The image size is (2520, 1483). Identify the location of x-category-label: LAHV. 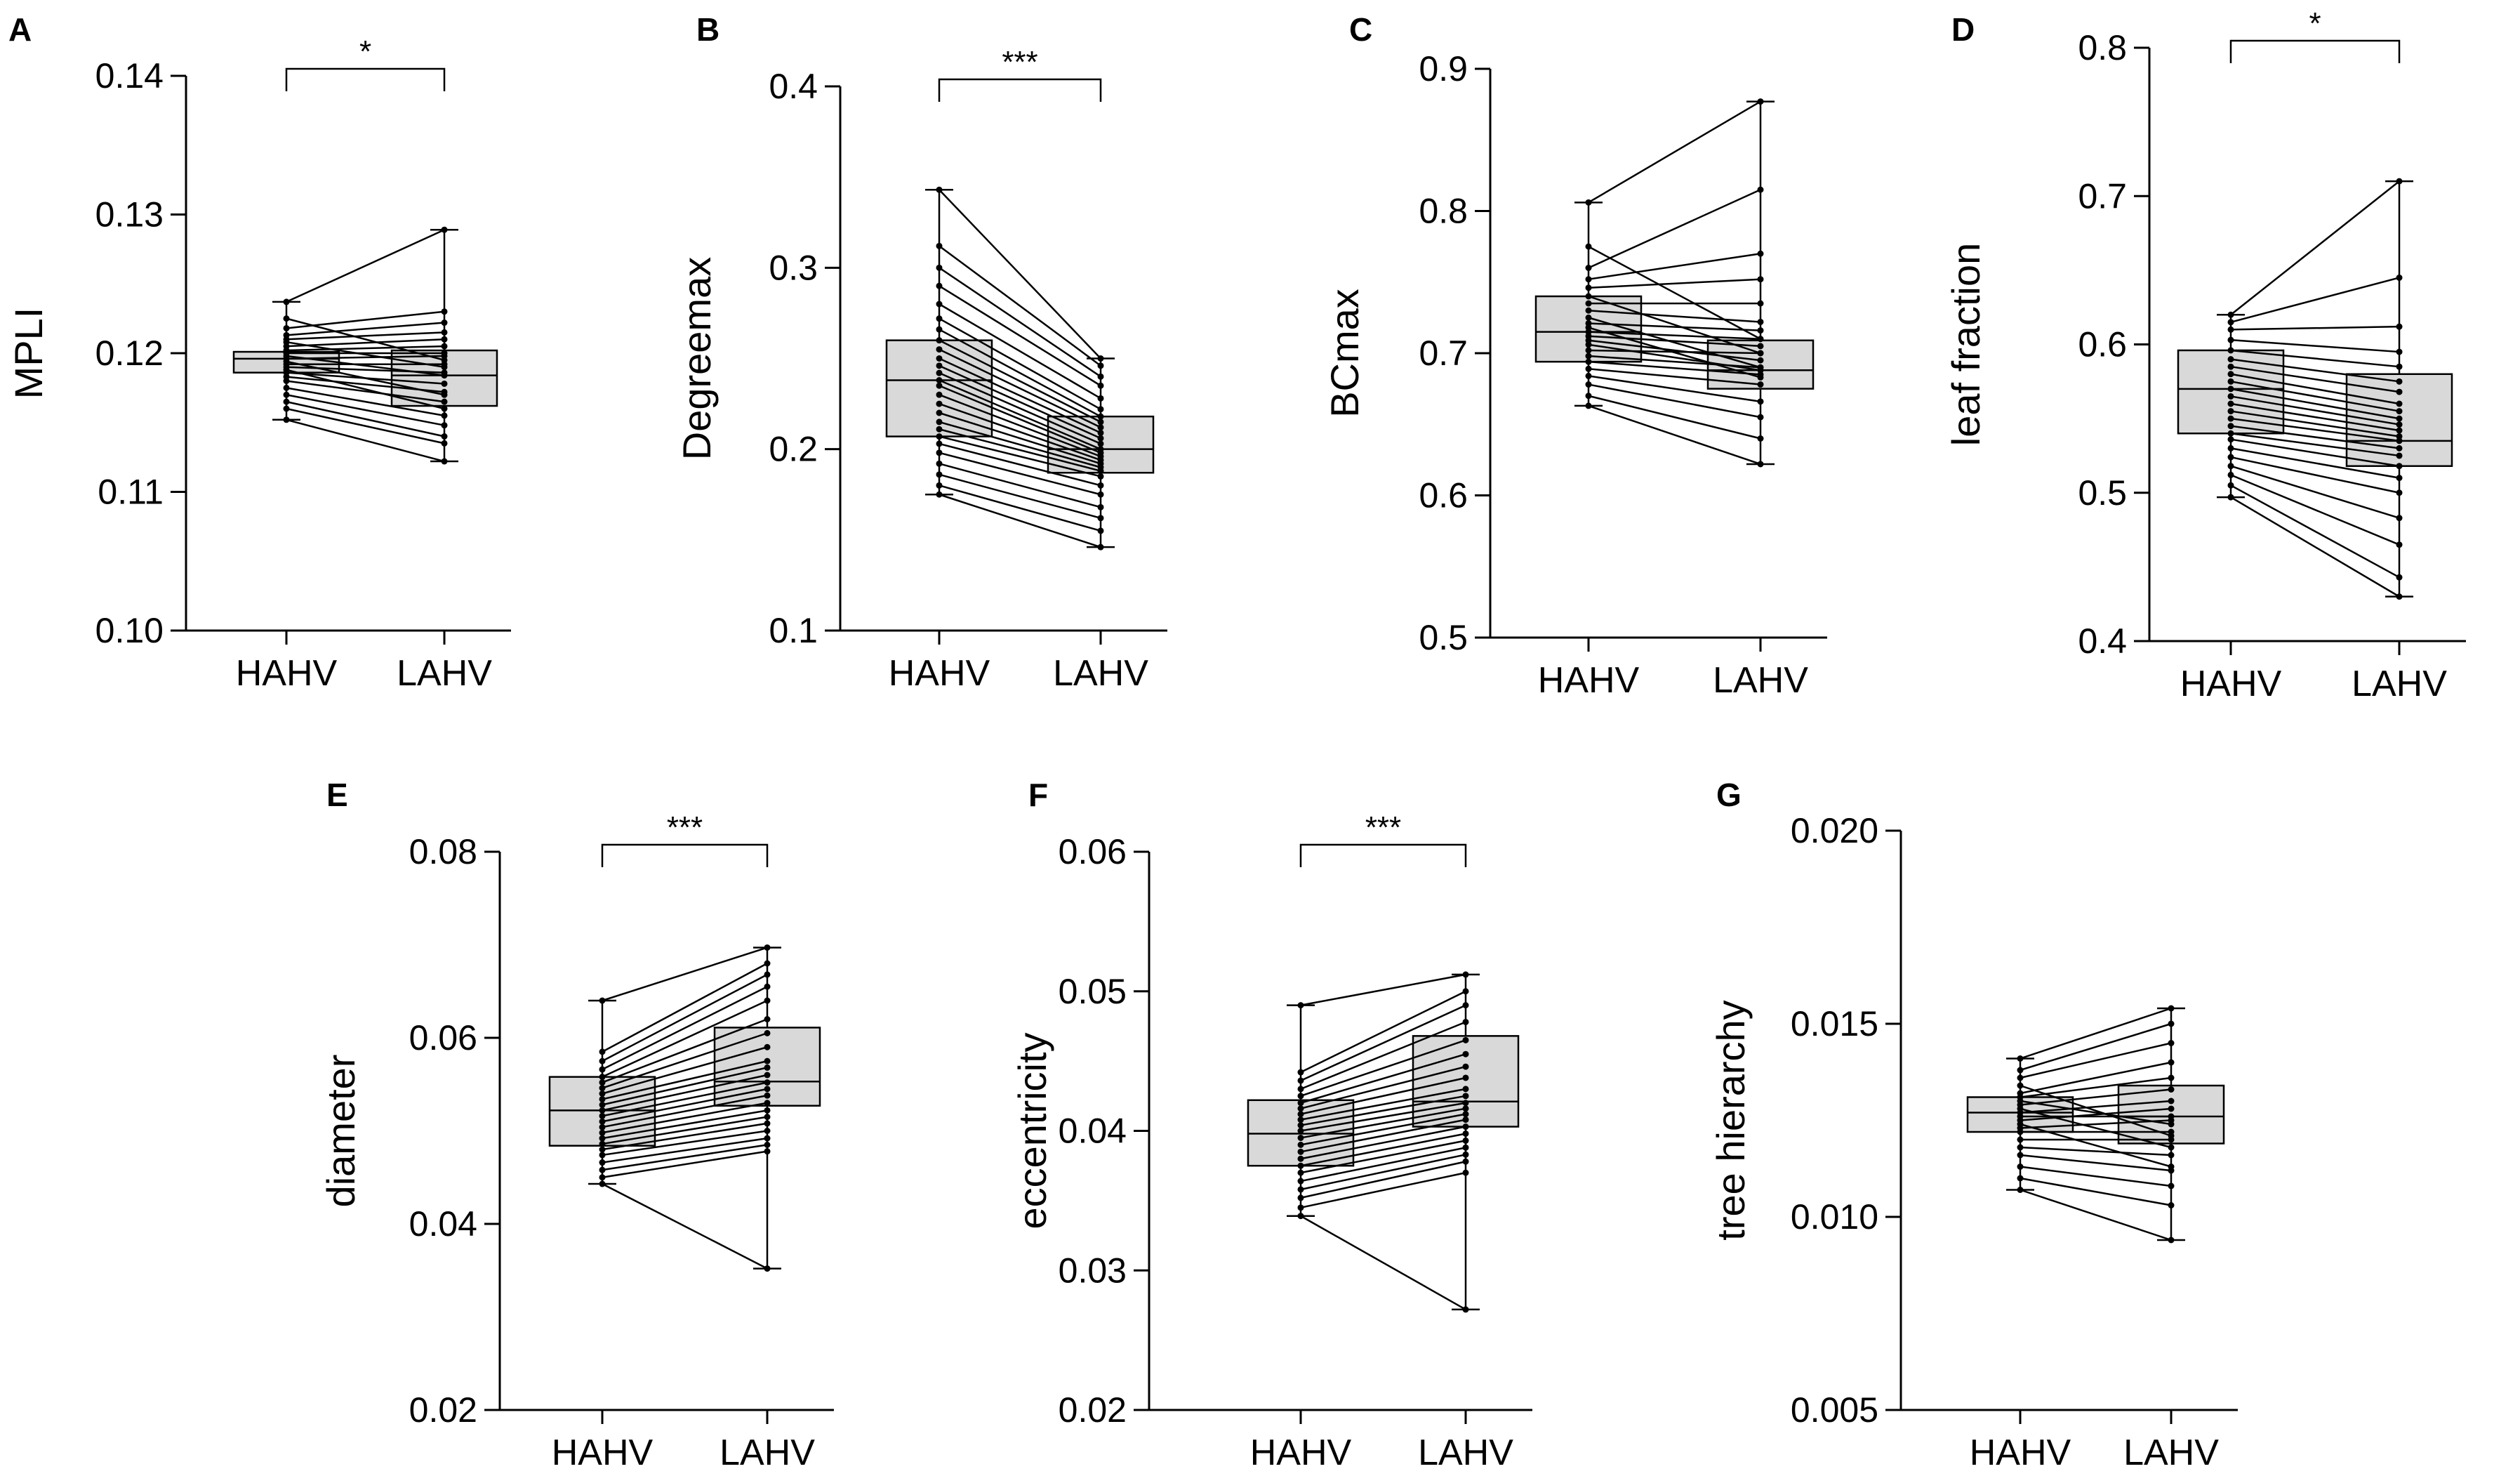
(2399, 684).